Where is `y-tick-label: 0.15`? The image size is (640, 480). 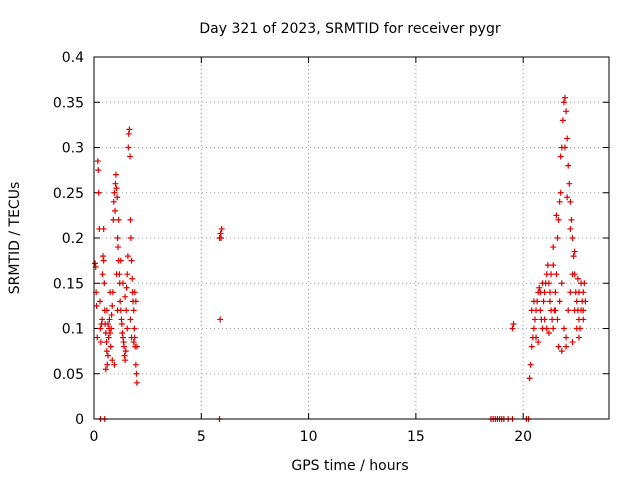
y-tick-label: 0.15 is located at coordinates (68, 284).